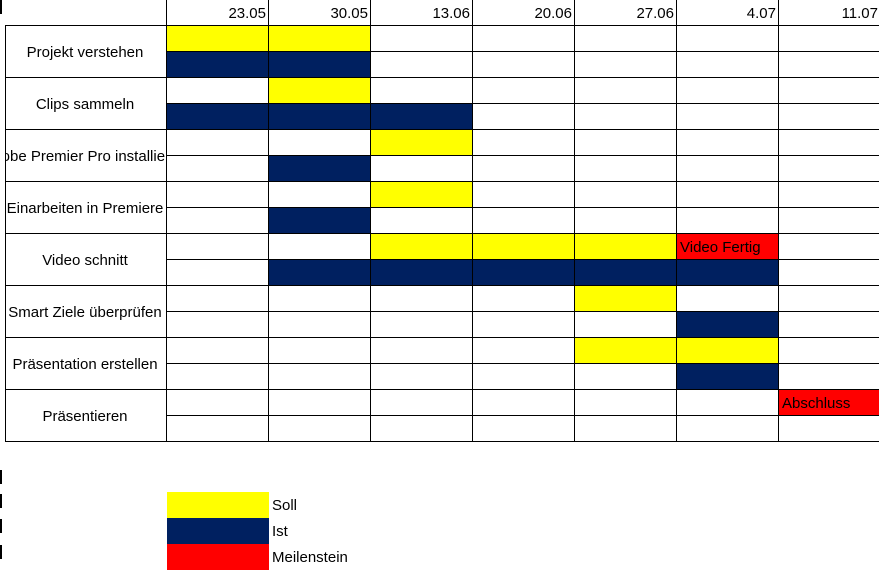 The width and height of the screenshot is (879, 573). What do you see at coordinates (816, 403) in the screenshot?
I see `milestone-label: Abschluss` at bounding box center [816, 403].